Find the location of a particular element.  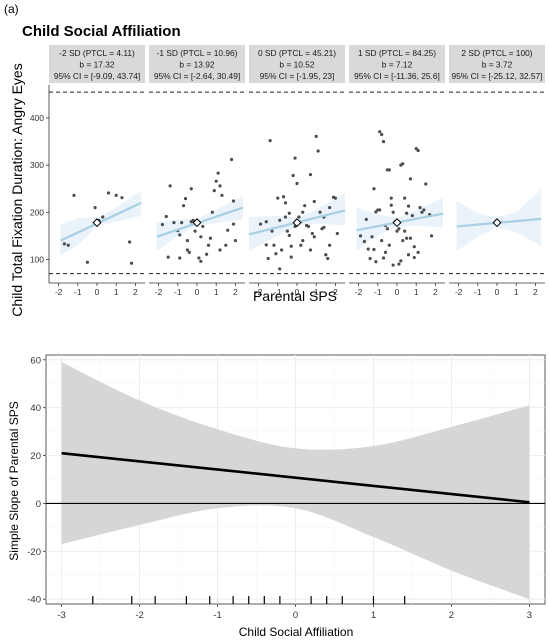

strip-text-line: 0 SD (PTCL = 45.21) is located at coordinates (297, 53).